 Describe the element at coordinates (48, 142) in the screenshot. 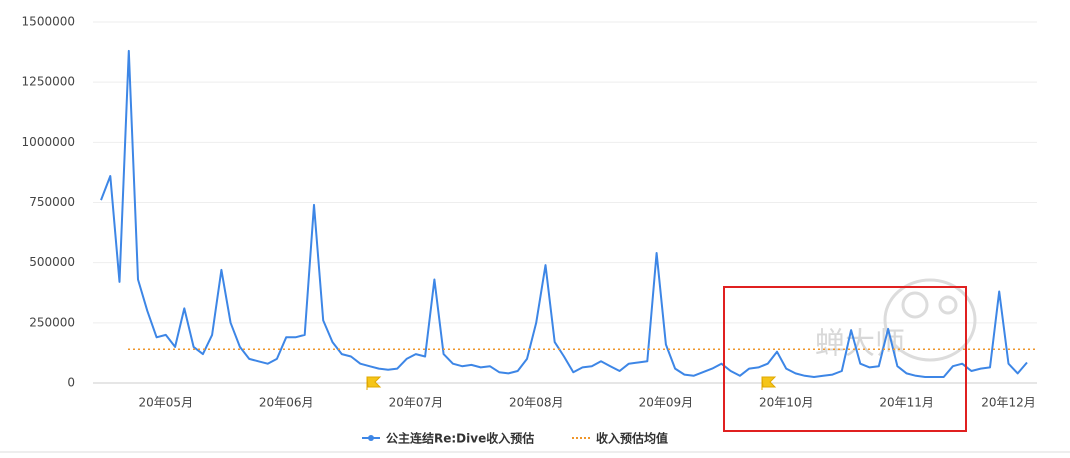

I see `y-tick-label: 1000000` at that location.